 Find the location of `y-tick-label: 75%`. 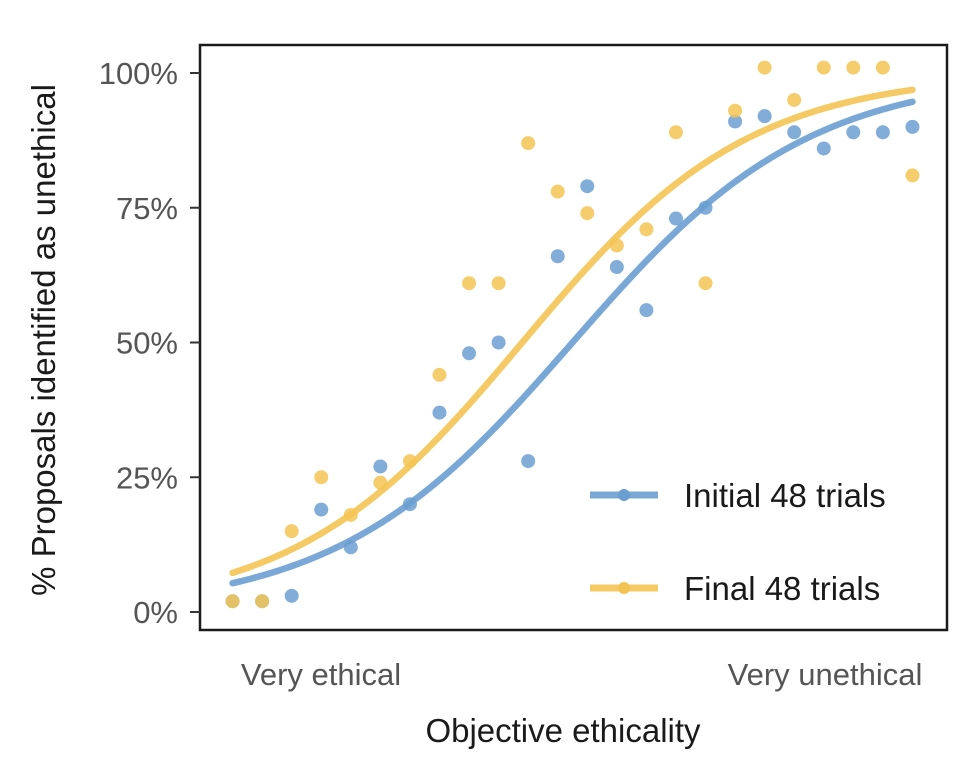

y-tick-label: 75% is located at coordinates (147, 208).